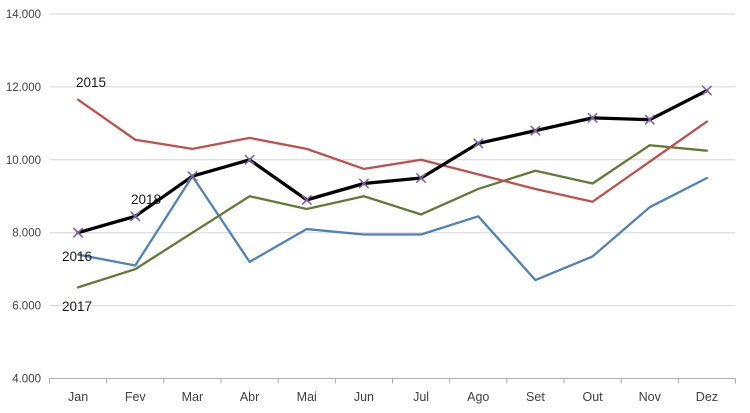 The width and height of the screenshot is (750, 413). What do you see at coordinates (146, 199) in the screenshot?
I see `series-label-2018: 2018` at bounding box center [146, 199].